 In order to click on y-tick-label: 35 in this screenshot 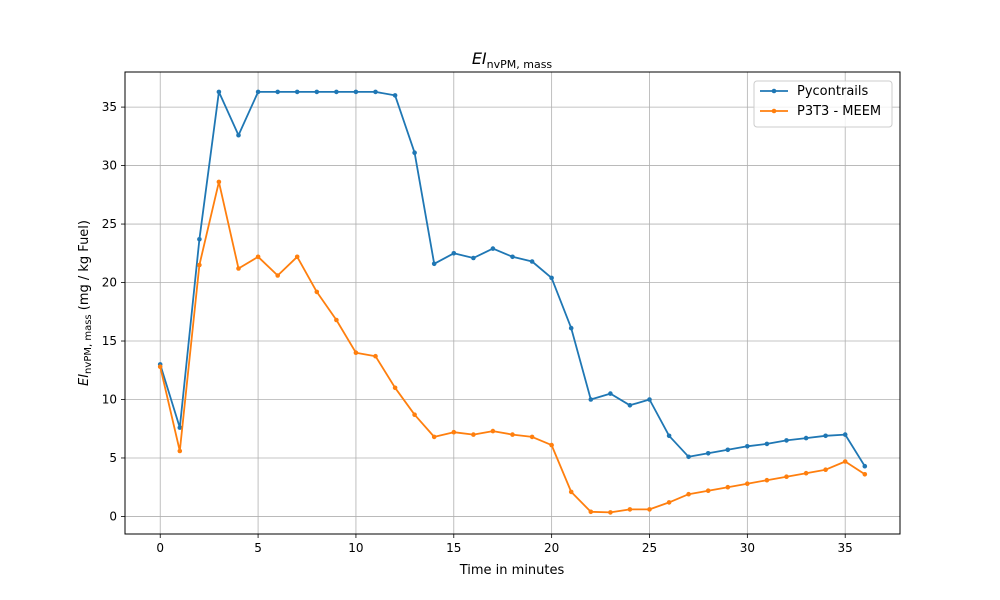, I will do `click(109, 107)`.